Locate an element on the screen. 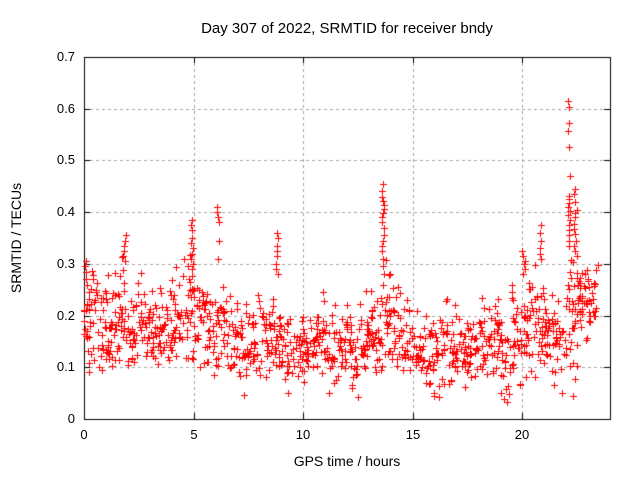 The image size is (640, 480). y-tick-label: 0.2 is located at coordinates (65, 315).